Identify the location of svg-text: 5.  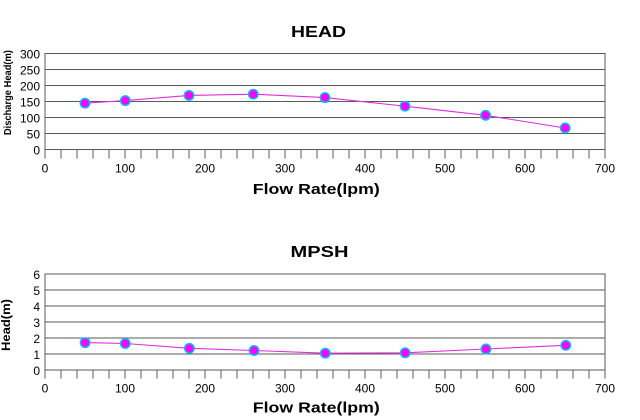
(36, 291).